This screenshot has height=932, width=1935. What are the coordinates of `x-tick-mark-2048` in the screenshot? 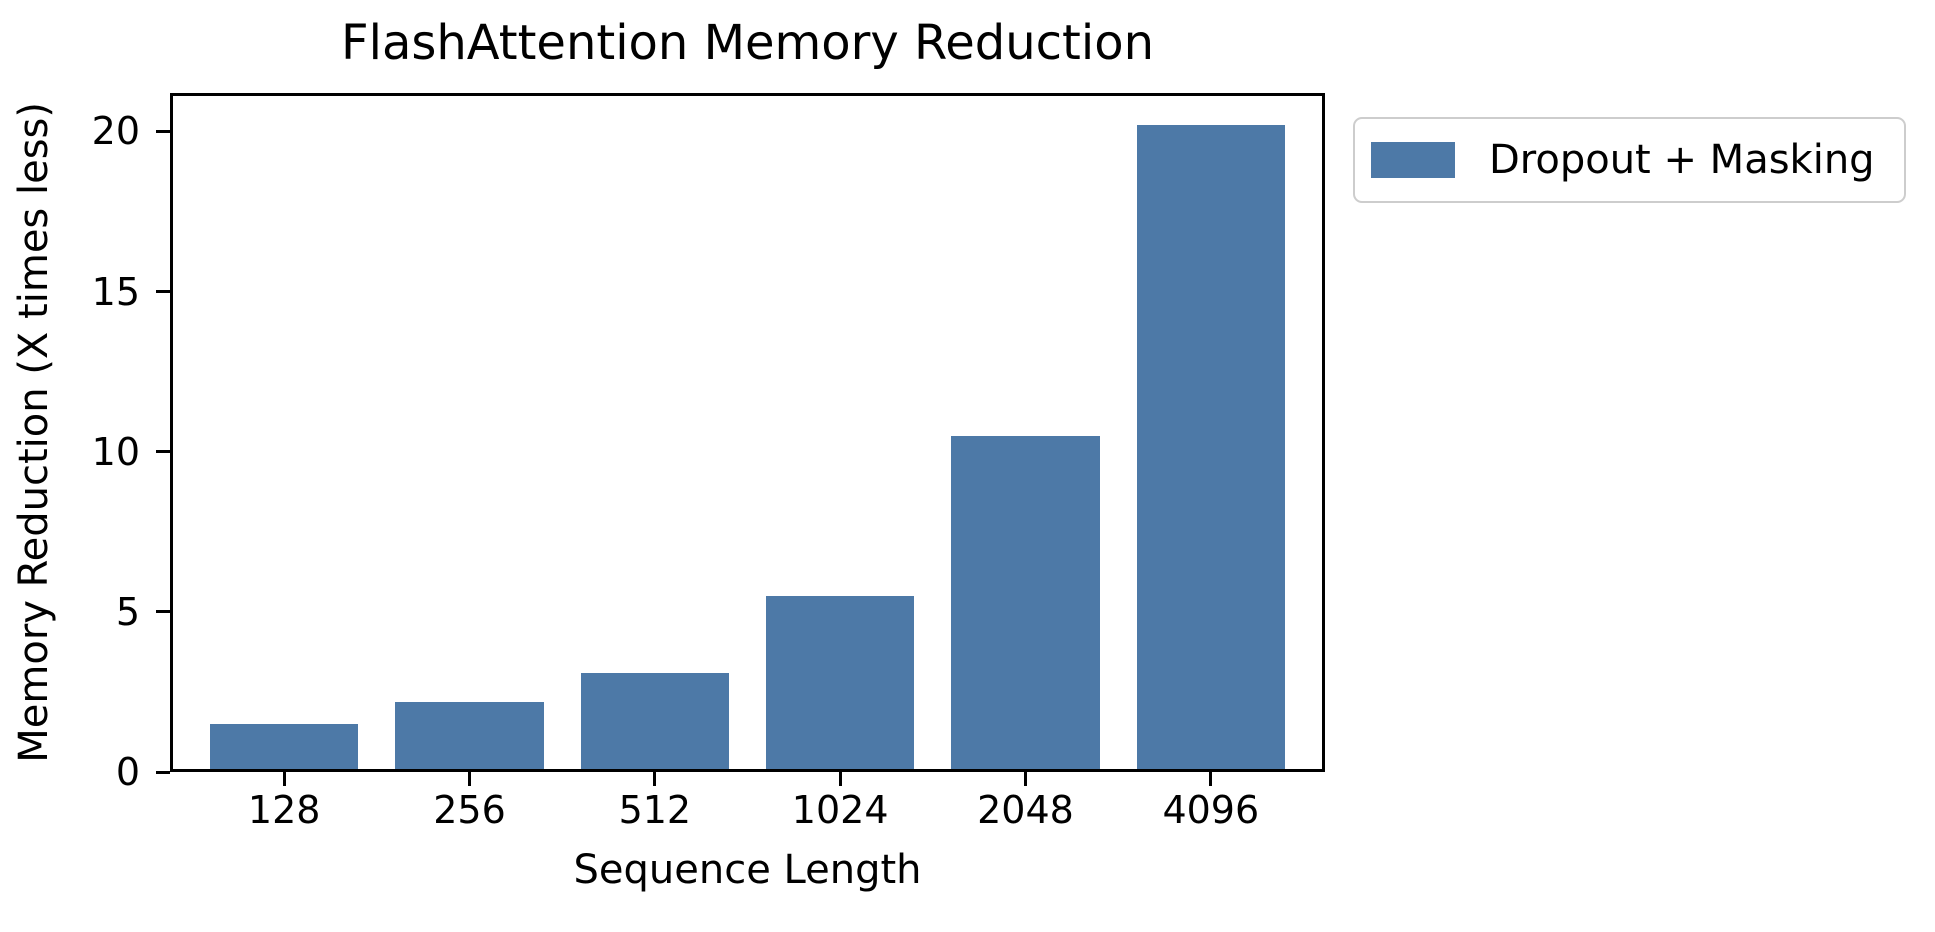 It's located at (1025, 779).